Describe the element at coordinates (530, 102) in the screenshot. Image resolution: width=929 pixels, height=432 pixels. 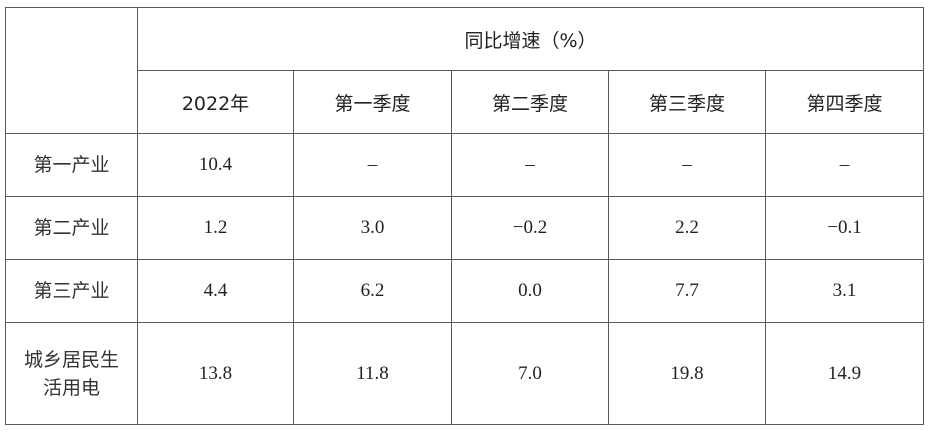
I see `column-header: 第二季度` at that location.